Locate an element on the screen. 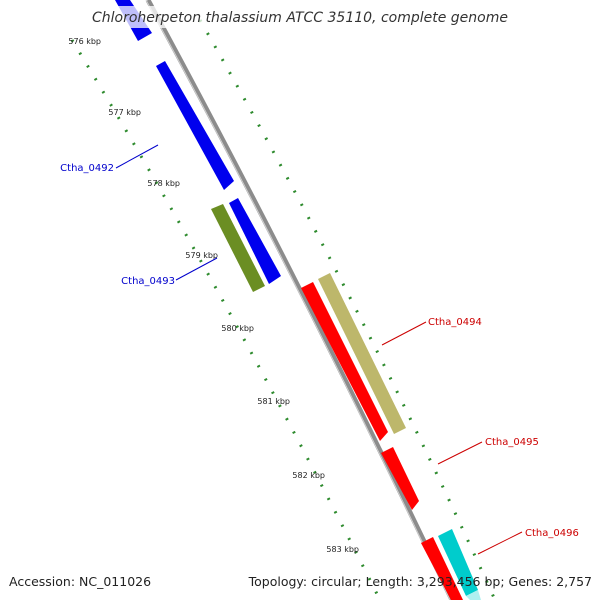  kbp-label: 583 kbp is located at coordinates (342, 549).